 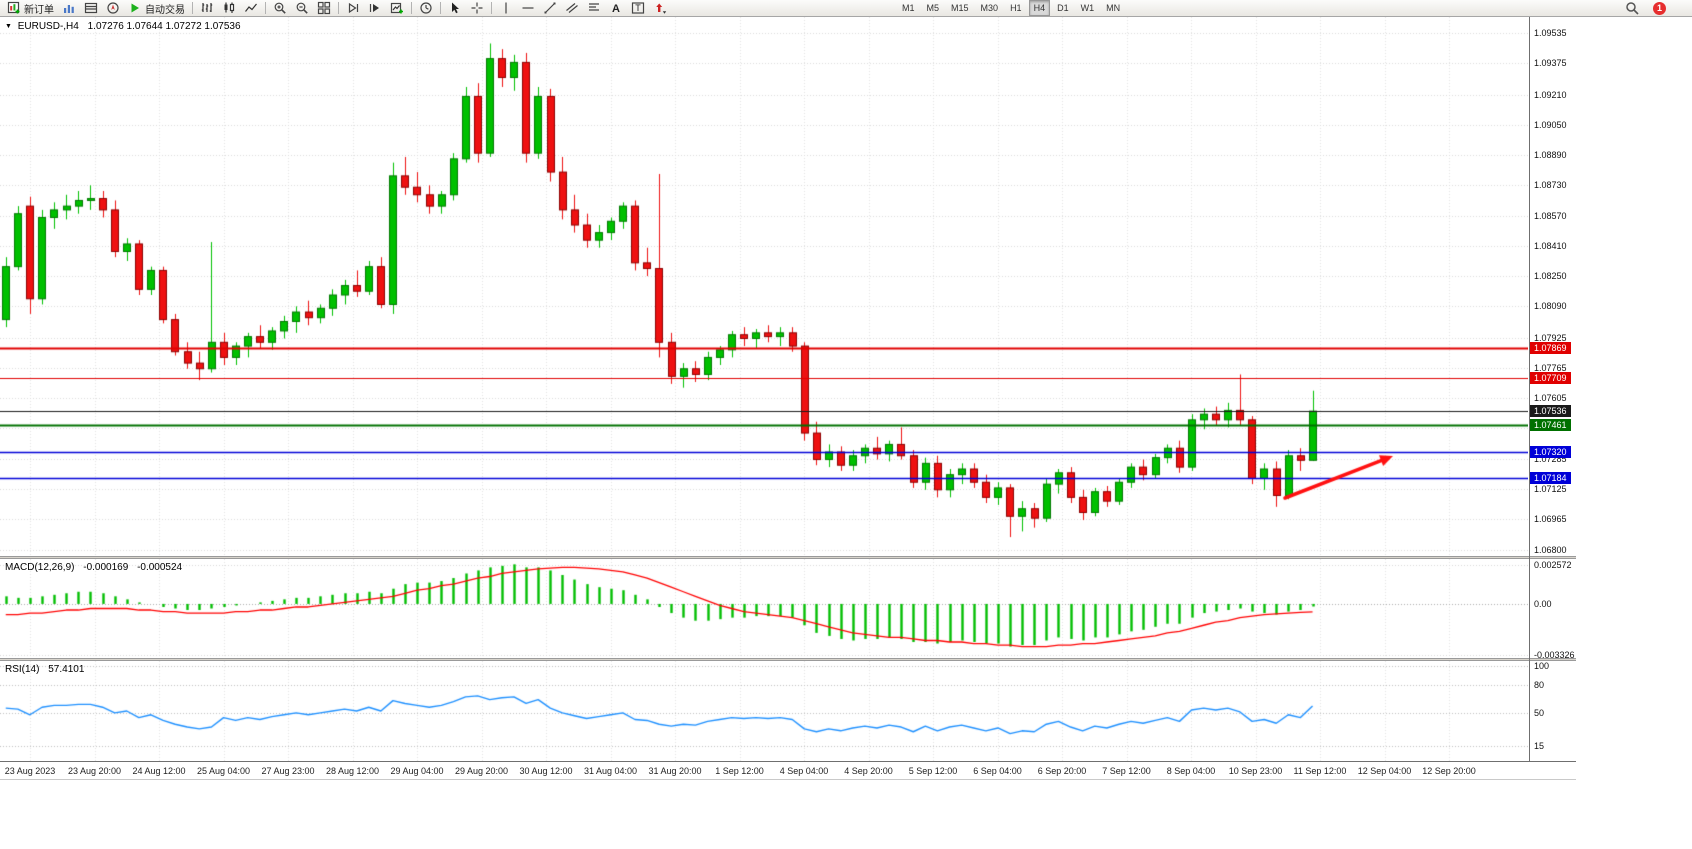 What do you see at coordinates (1550, 458) in the screenshot?
I see `price-axis-label: 1.07285` at bounding box center [1550, 458].